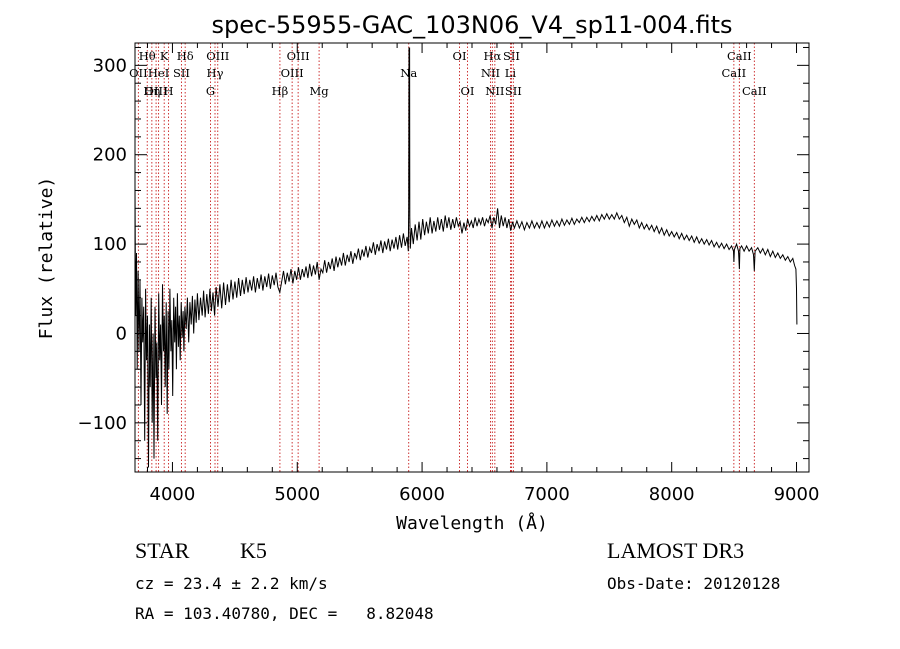  Describe the element at coordinates (158, 73) in the screenshot. I see `line-marker-label: HeI` at that location.